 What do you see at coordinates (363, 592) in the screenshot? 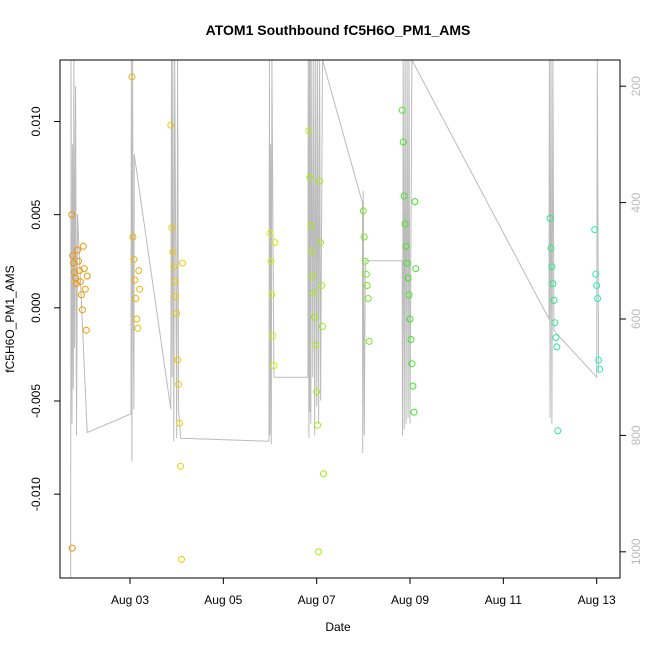
I see `x-axis: Aug 03 Aug 05 Aug 07 Aug 09 Aug 11 Aug 13` at bounding box center [363, 592].